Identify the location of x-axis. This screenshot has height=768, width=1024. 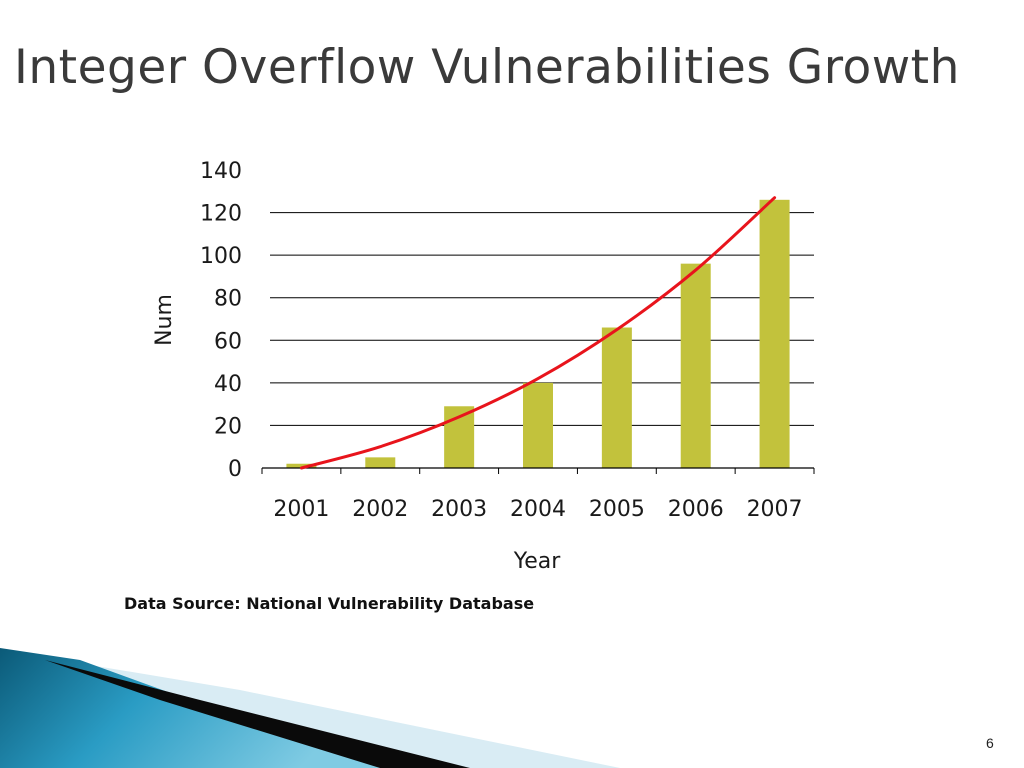
(538, 470).